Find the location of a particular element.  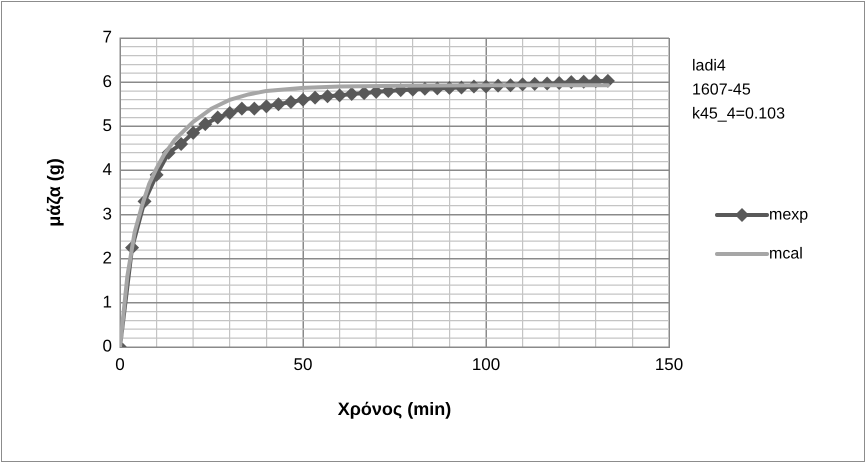

y-tick-label: 4 is located at coordinates (107, 170).